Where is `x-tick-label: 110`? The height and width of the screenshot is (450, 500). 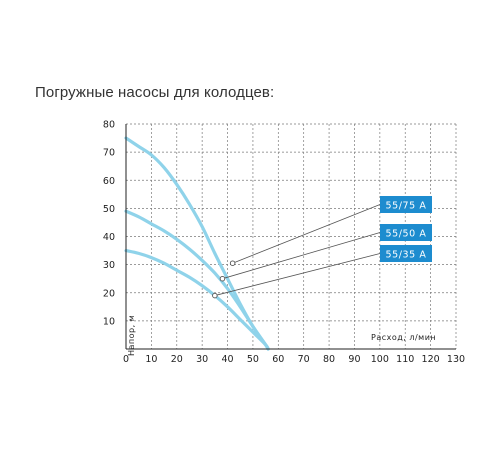
x-tick-label: 110 is located at coordinates (405, 359).